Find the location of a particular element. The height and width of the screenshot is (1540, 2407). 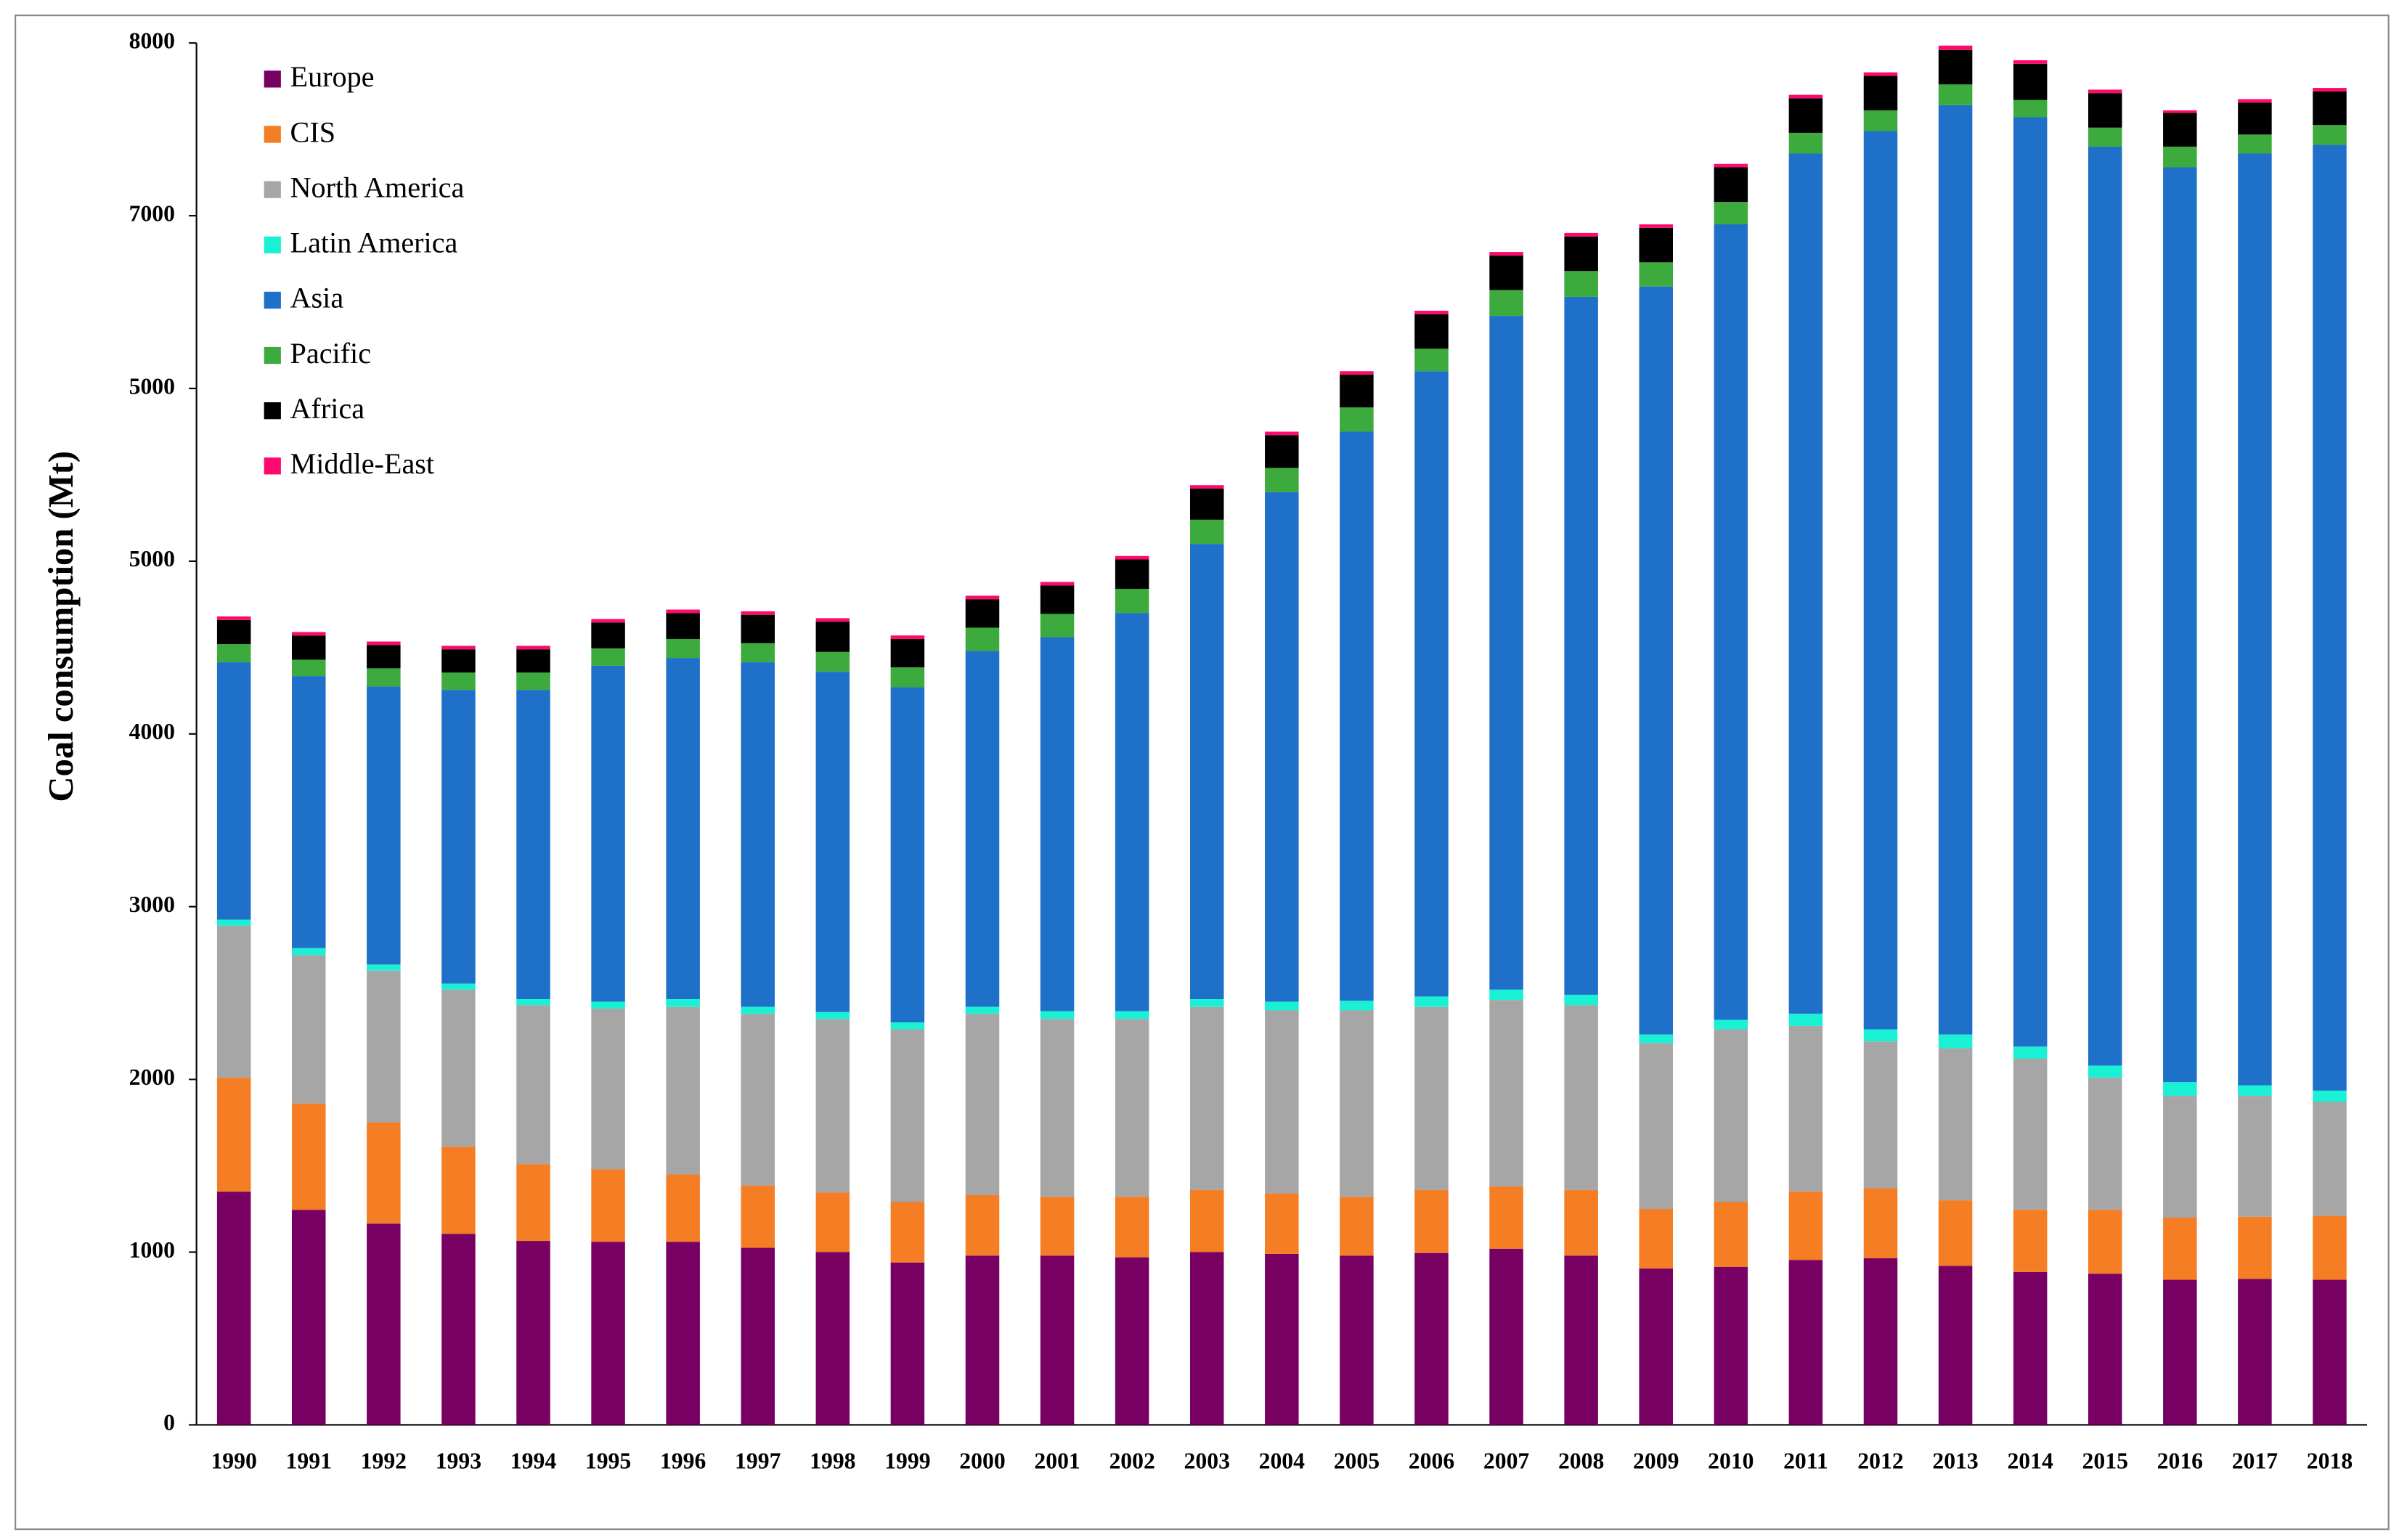

x-tick-label: 2000 is located at coordinates (982, 1461).